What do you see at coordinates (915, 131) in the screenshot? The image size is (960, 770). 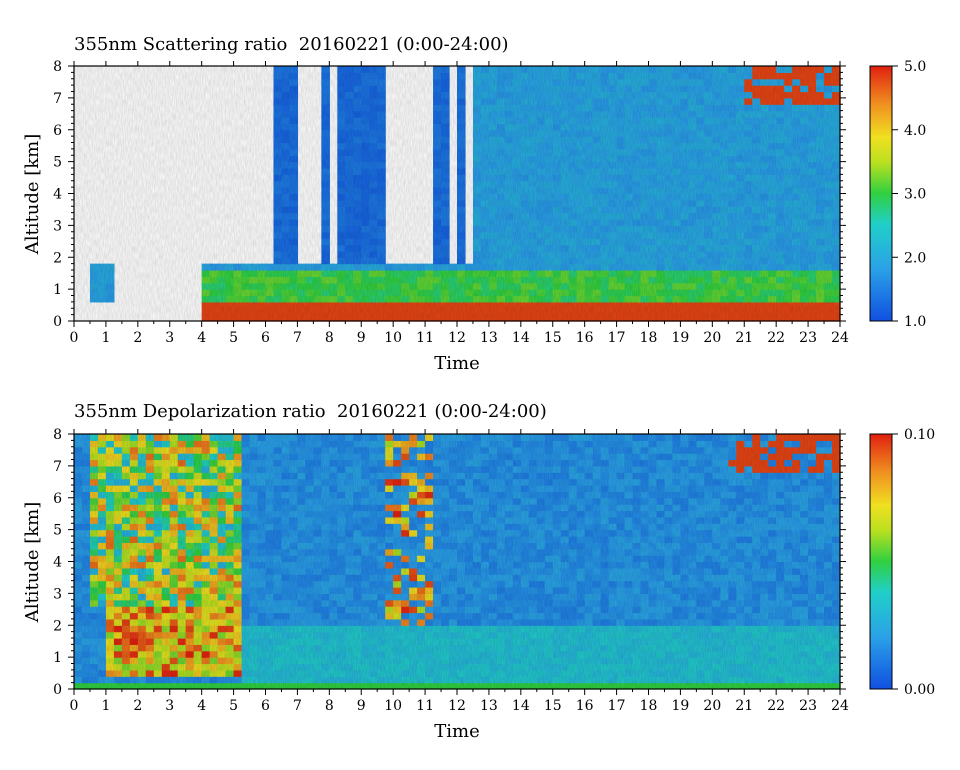 I see `colorbar-tick-label: 4.0` at bounding box center [915, 131].